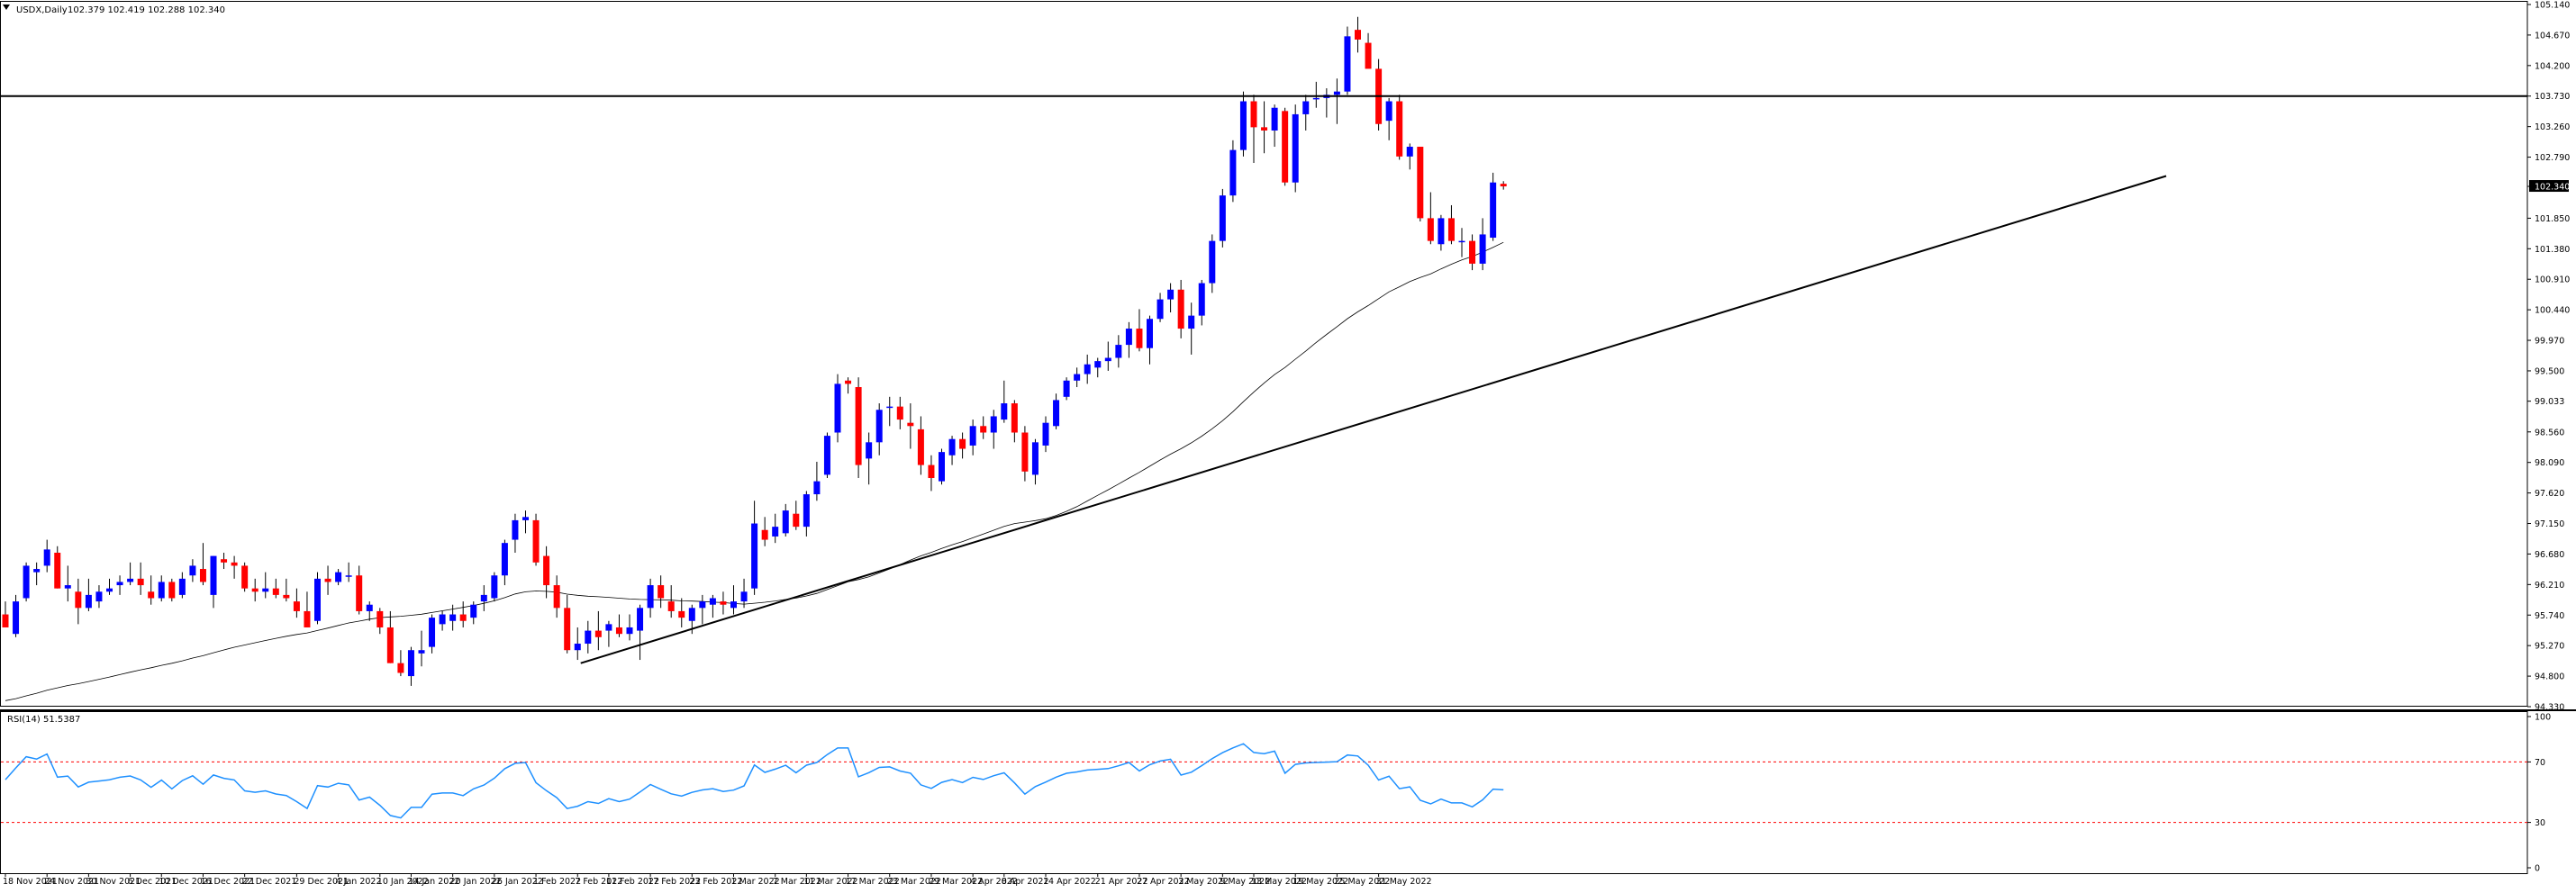 Image resolution: width=2576 pixels, height=893 pixels. What do you see at coordinates (2549, 432) in the screenshot?
I see `price-tick-label: 98.560` at bounding box center [2549, 432].